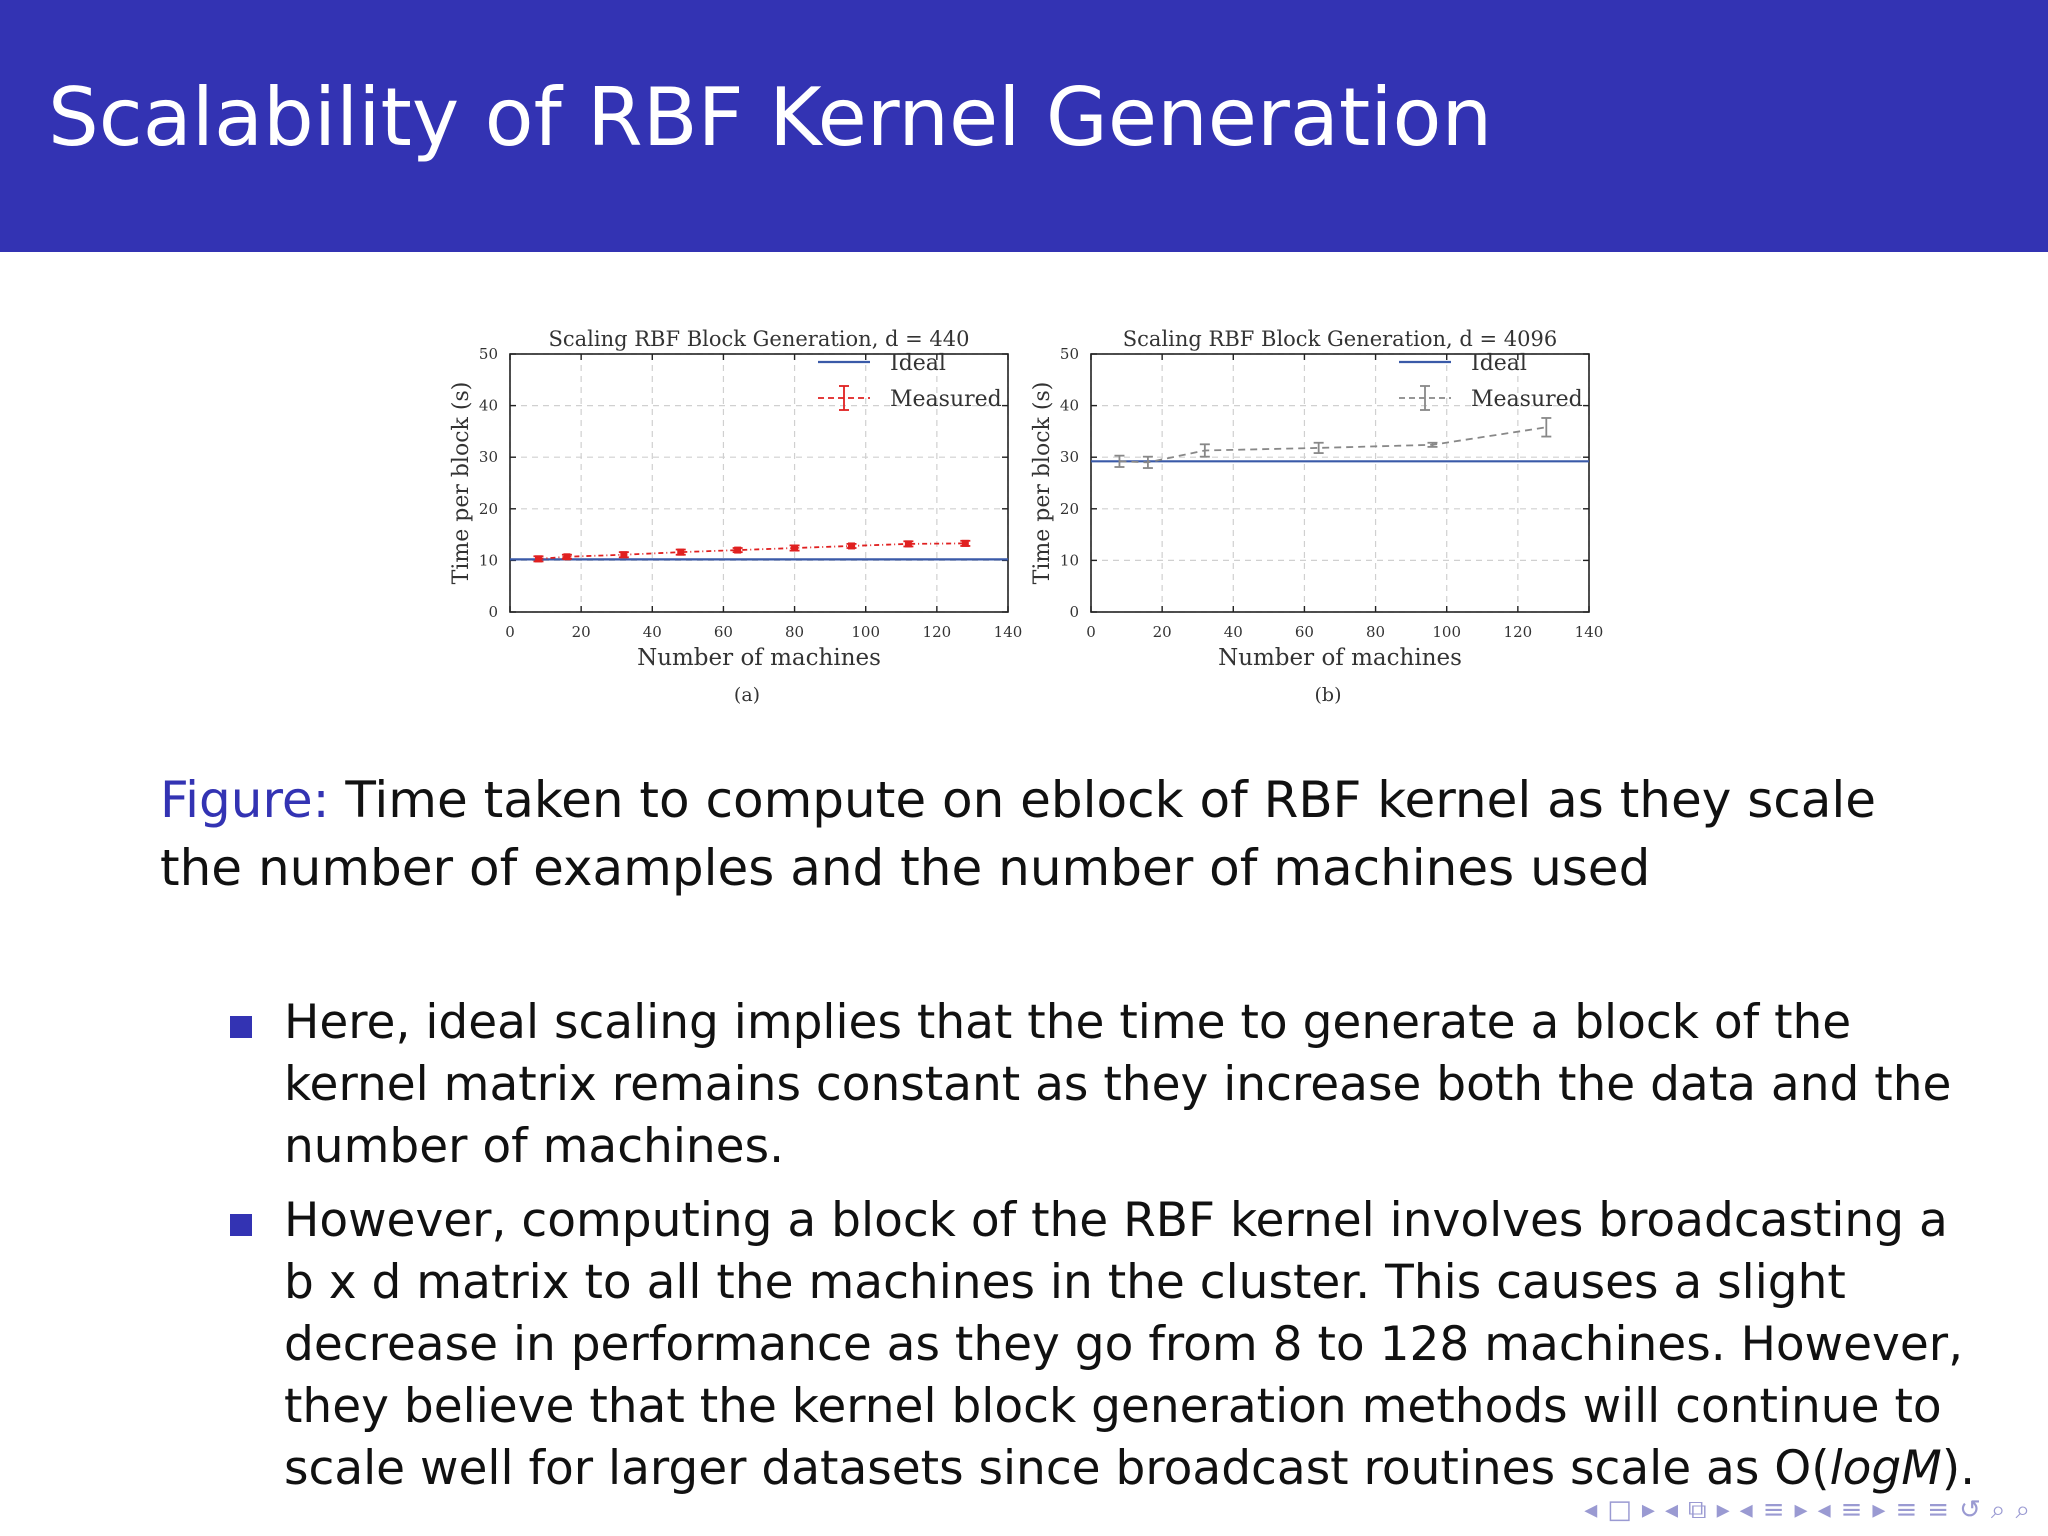 Image resolution: width=2048 pixels, height=1536 pixels. I want to click on chart-title: Scaling RBF Block Generation, d = 440, so click(758, 339).